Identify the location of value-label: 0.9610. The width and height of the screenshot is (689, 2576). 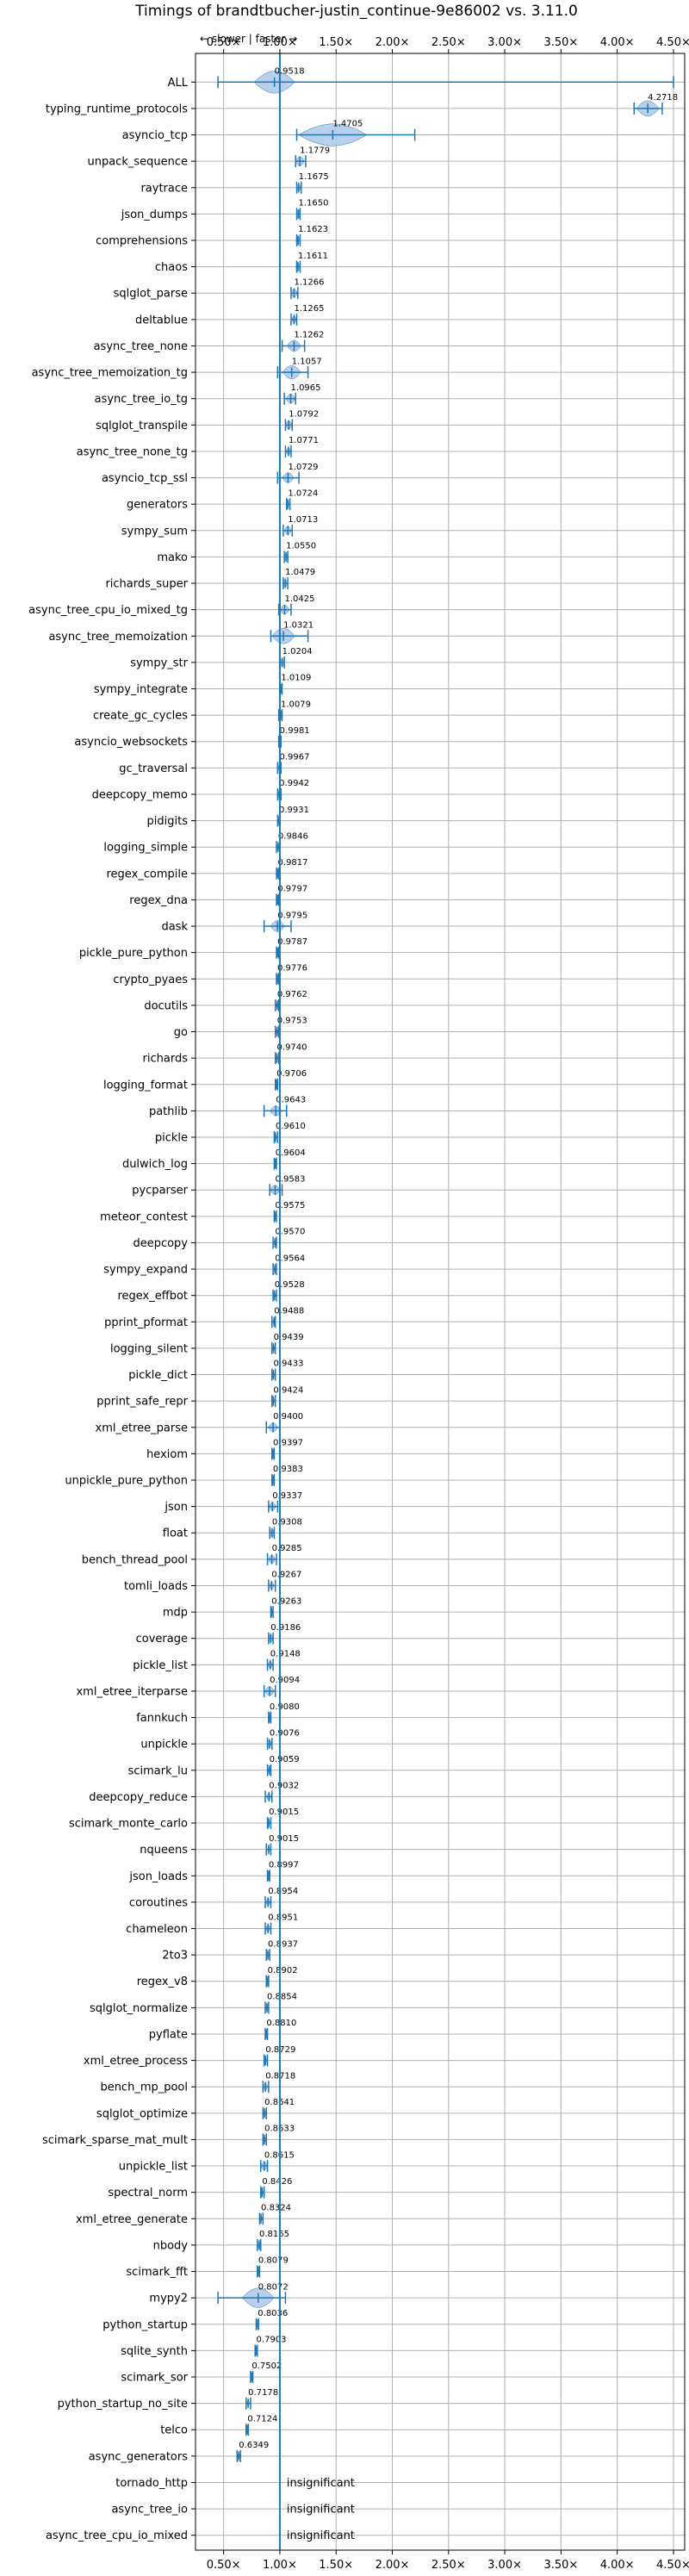
(291, 1126).